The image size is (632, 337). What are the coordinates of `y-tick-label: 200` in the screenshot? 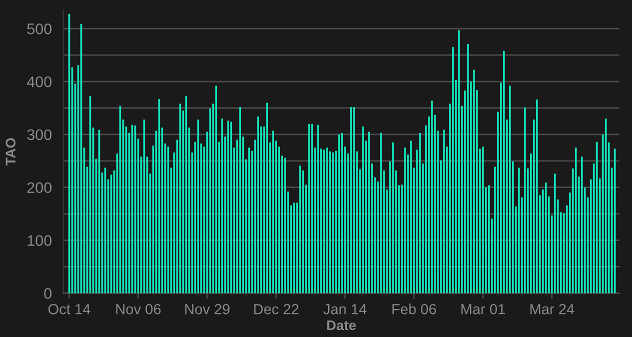 It's located at (39, 188).